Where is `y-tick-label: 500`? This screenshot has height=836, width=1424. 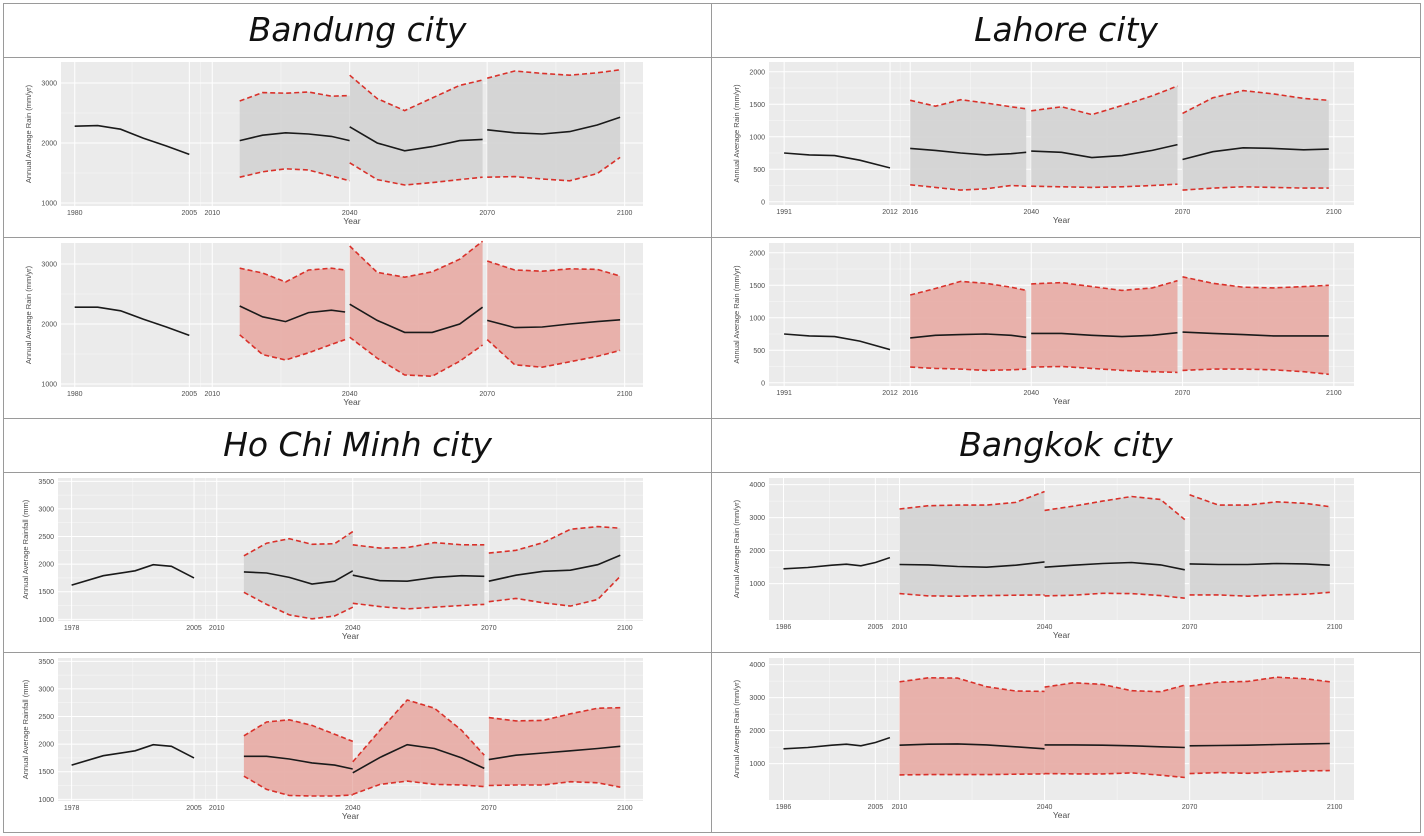 y-tick-label: 500 is located at coordinates (759, 351).